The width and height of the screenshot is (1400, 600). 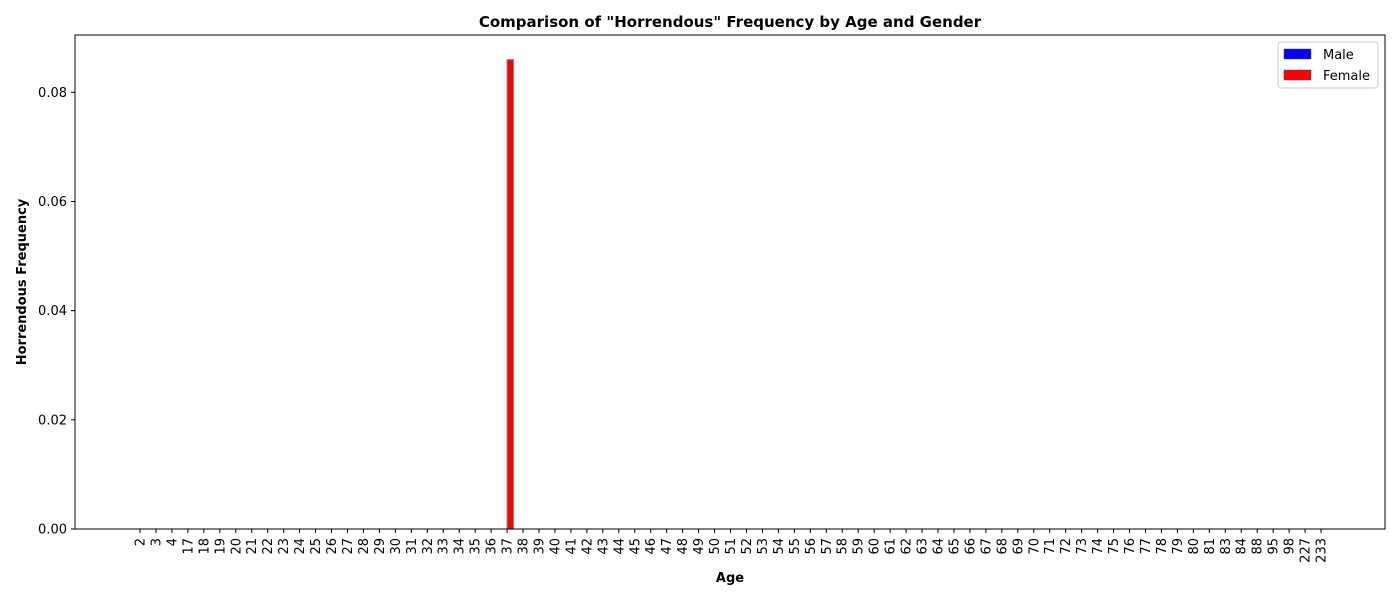 I want to click on y-tick-label: 0.08, so click(x=52, y=93).